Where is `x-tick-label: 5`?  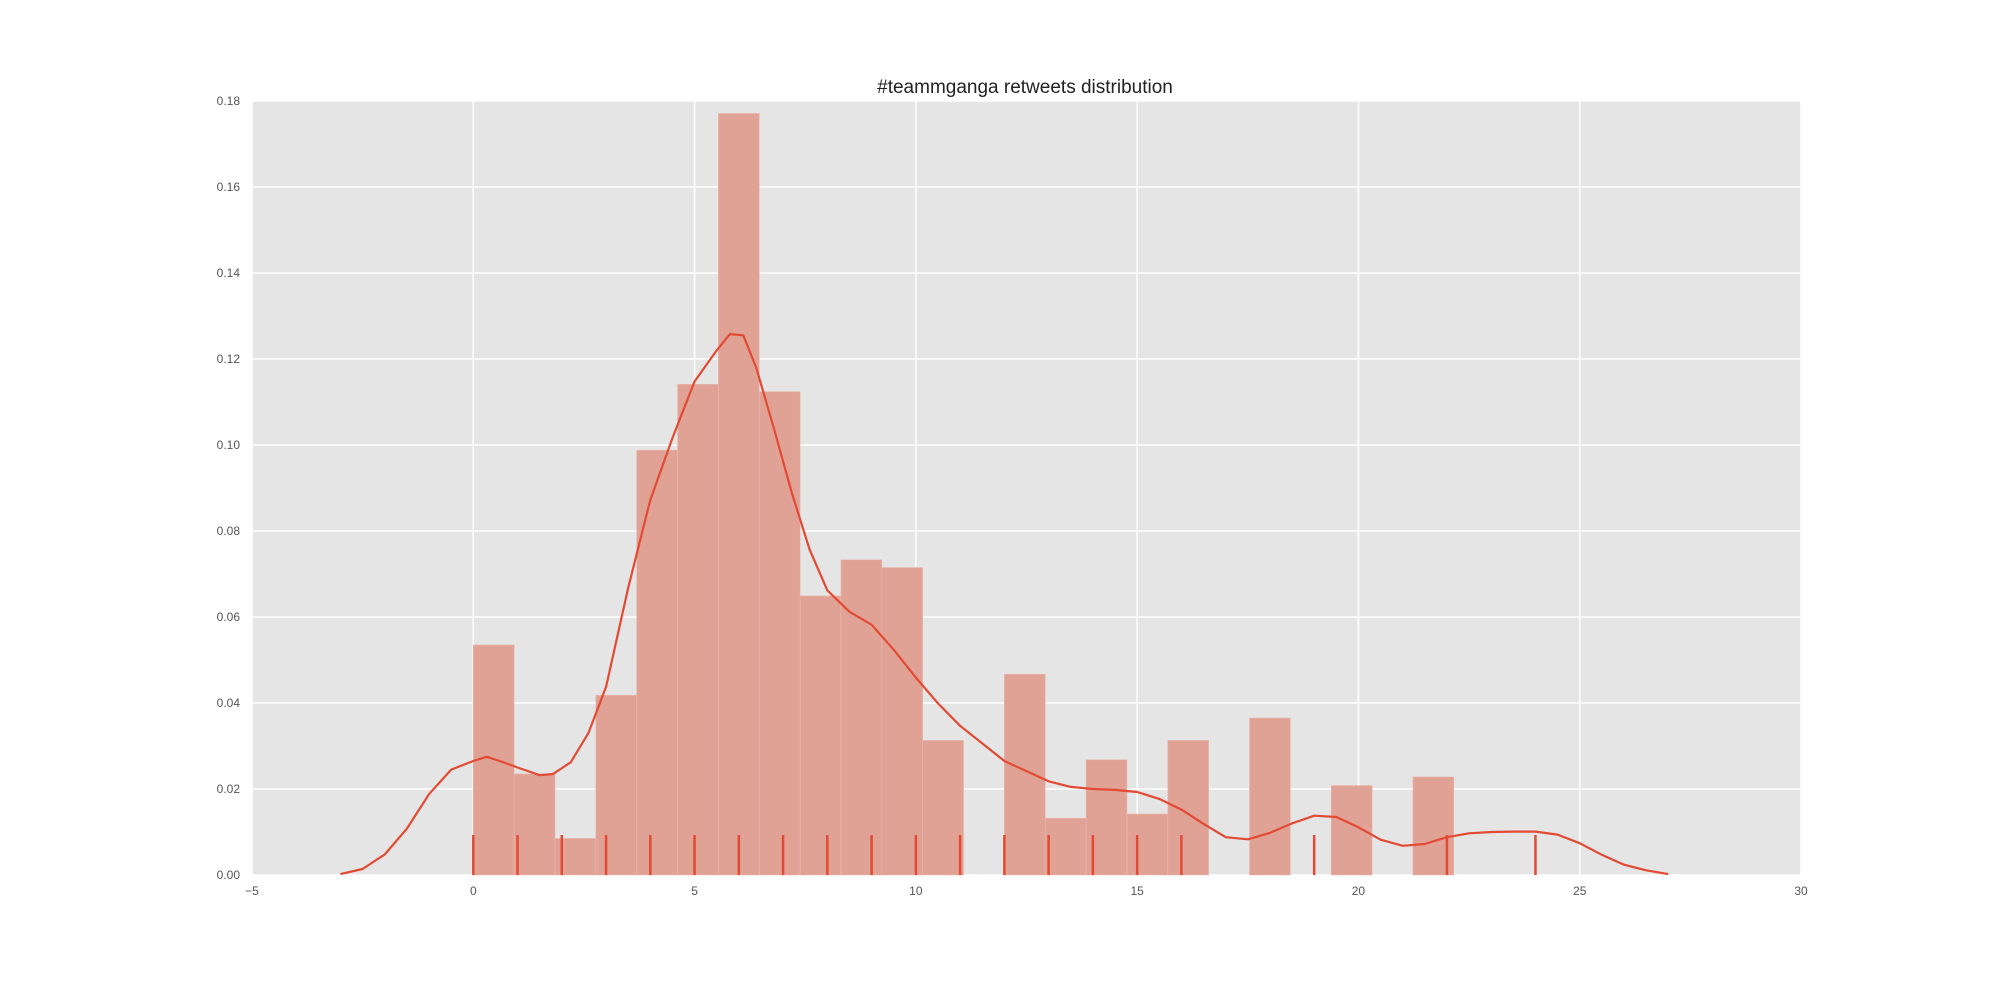
x-tick-label: 5 is located at coordinates (694, 891).